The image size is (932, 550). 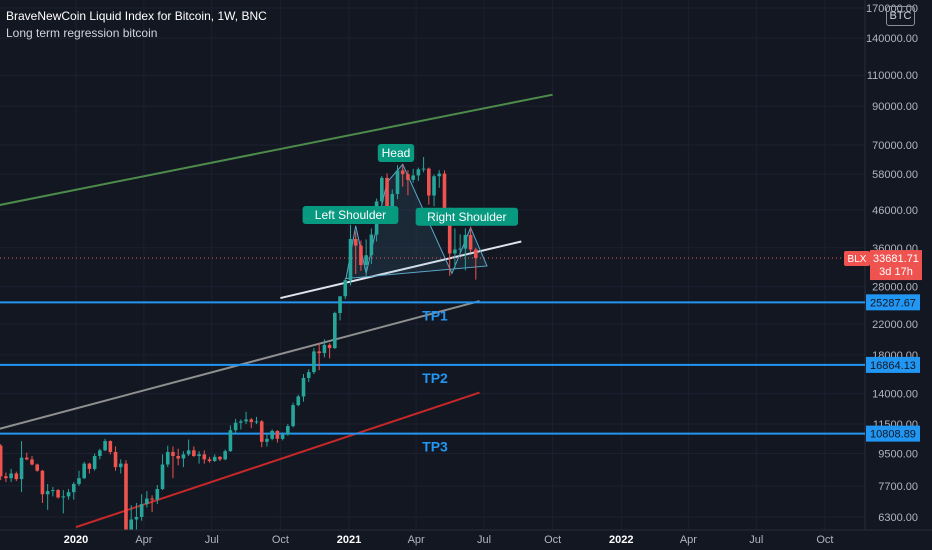 What do you see at coordinates (466, 539) in the screenshot?
I see `time-axis: 2020 Apr Jul Oct 2021 Apr Jul Oct 2022 Apr Jul Oct` at bounding box center [466, 539].